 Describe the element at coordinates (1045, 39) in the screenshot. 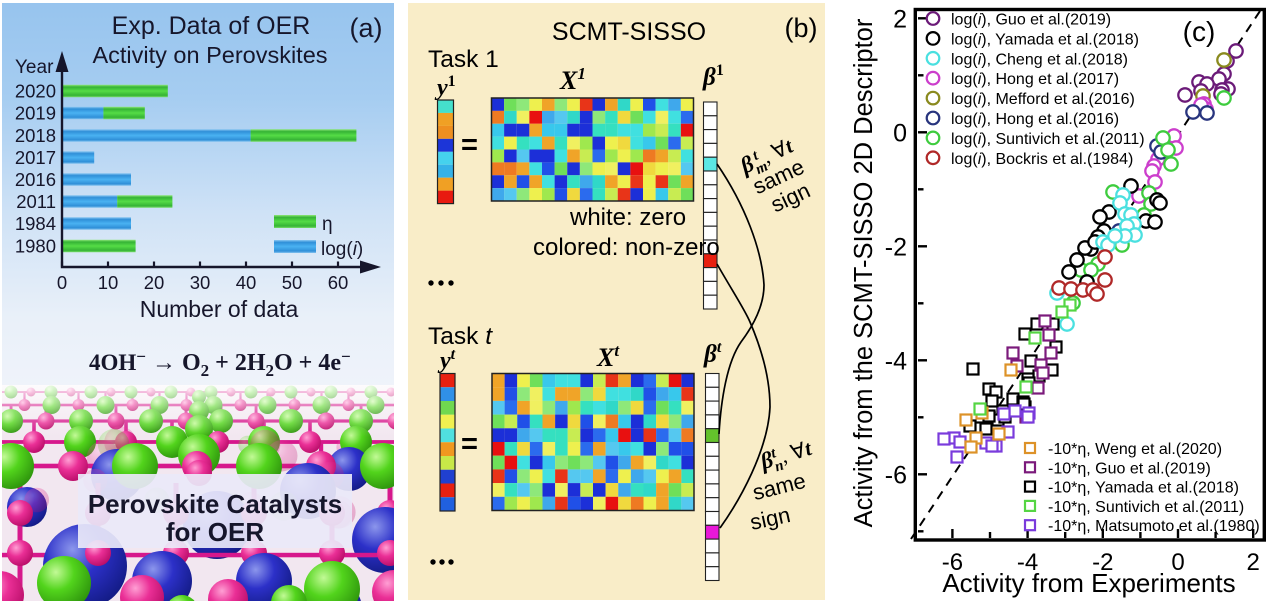

I see `svg-text: log(i), Yamada et al.(2018)` at that location.